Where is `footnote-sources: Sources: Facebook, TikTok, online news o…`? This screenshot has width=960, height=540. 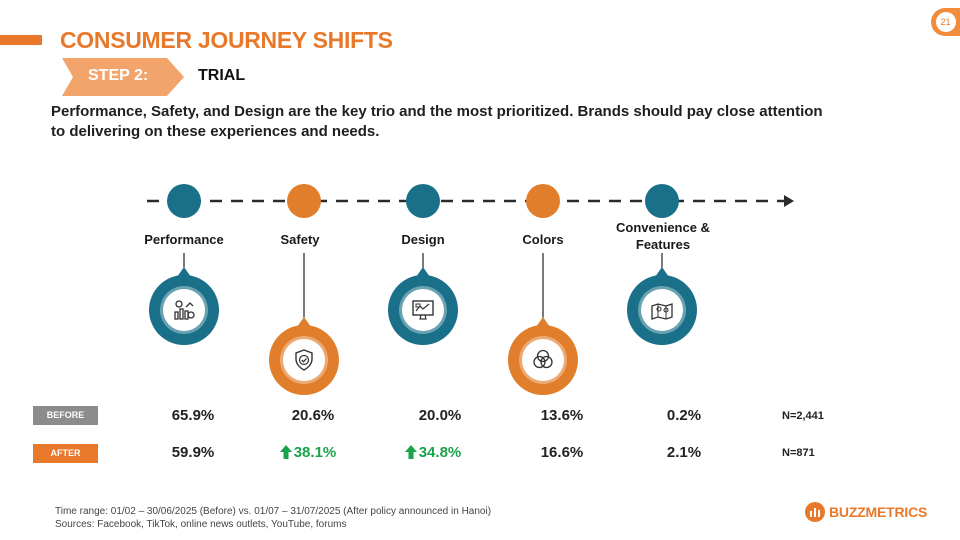 footnote-sources: Sources: Facebook, TikTok, online news o… is located at coordinates (201, 524).